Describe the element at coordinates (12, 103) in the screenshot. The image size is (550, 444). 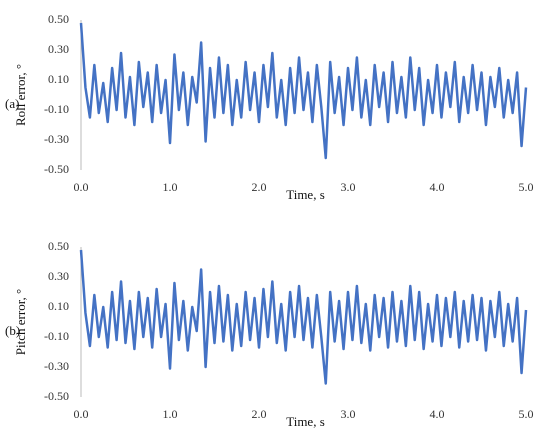
I see `panel-label: (a)` at that location.